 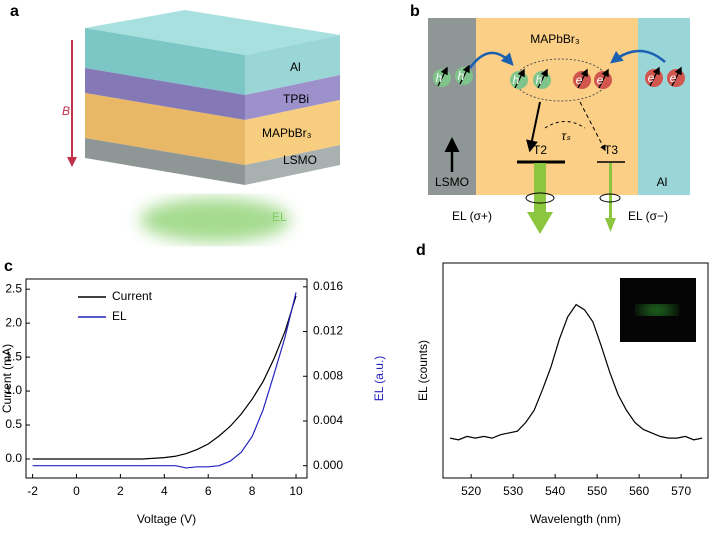 I want to click on x-tick-label: 8, so click(x=252, y=491).